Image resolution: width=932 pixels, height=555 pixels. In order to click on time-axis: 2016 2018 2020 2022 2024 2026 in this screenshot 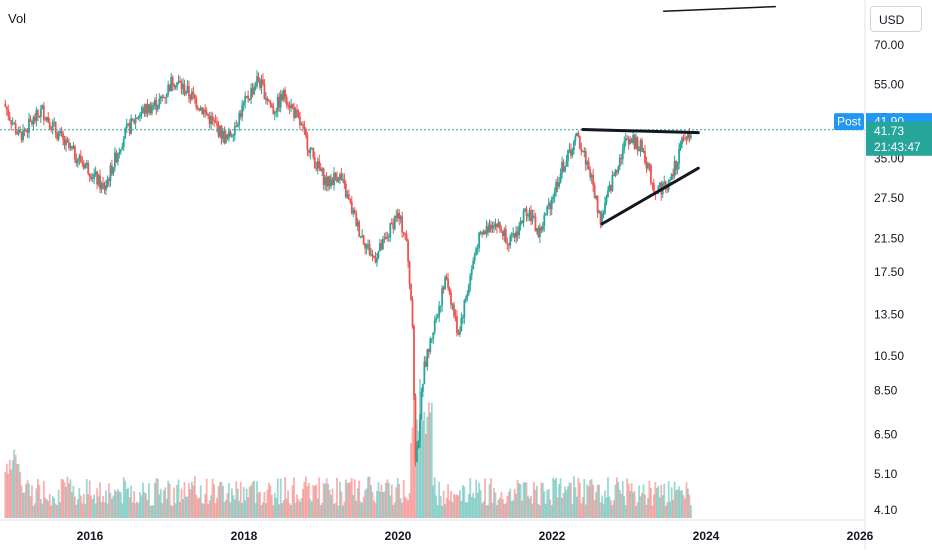, I will do `click(475, 536)`.